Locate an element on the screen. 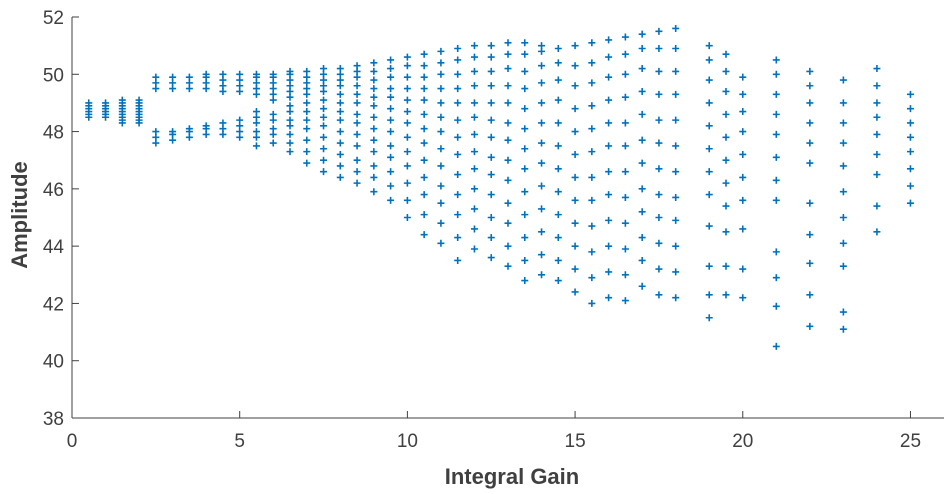 The image size is (944, 494). y-tick-label: 48 is located at coordinates (53, 133).